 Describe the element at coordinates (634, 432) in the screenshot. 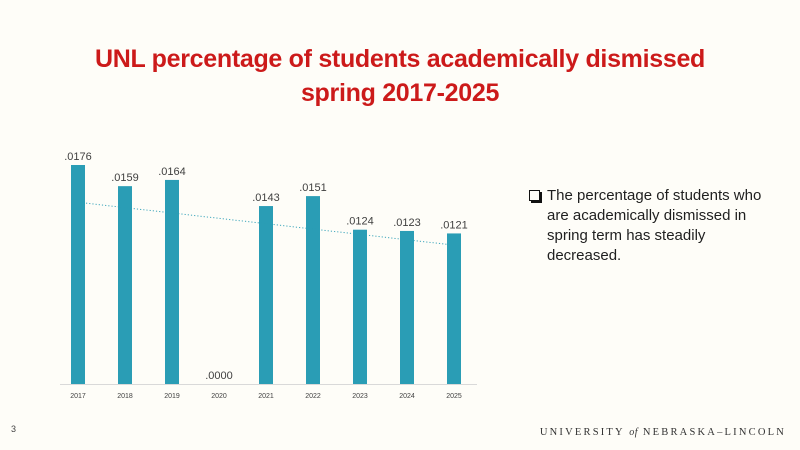

I see `logo-of: of` at that location.